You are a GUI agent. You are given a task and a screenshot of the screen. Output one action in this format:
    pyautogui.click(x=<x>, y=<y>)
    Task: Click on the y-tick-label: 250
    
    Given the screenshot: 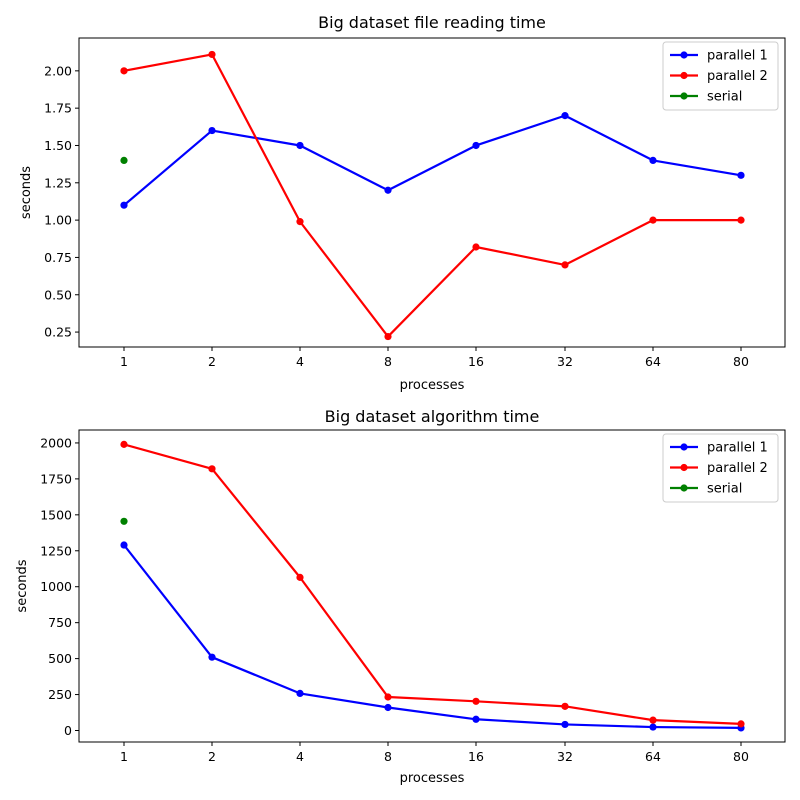 What is the action you would take?
    pyautogui.click(x=60, y=694)
    